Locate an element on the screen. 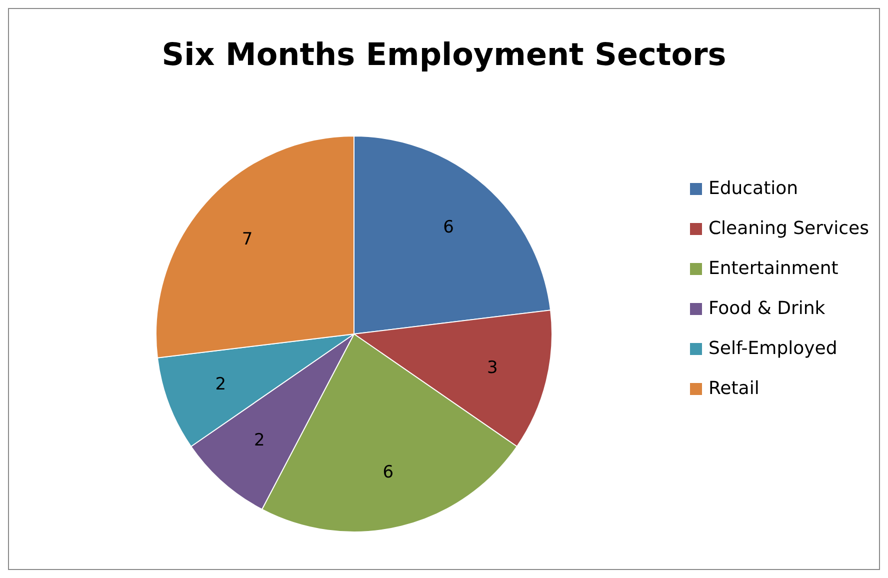 The width and height of the screenshot is (888, 578). legend-label: Retail is located at coordinates (734, 389).